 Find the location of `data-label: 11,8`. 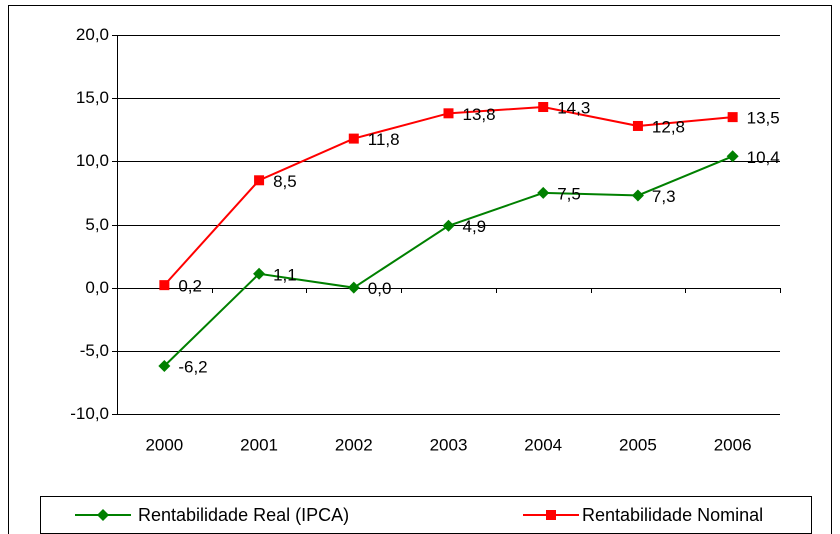

data-label: 11,8 is located at coordinates (384, 139).